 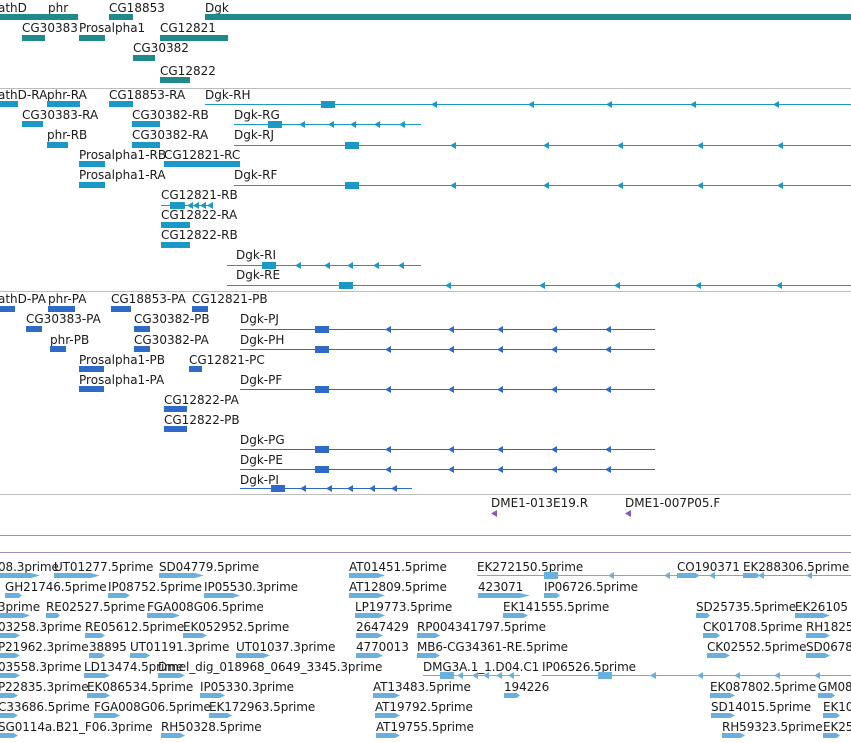 I want to click on prot-feature-label: CG12821-PB, so click(x=230, y=299).